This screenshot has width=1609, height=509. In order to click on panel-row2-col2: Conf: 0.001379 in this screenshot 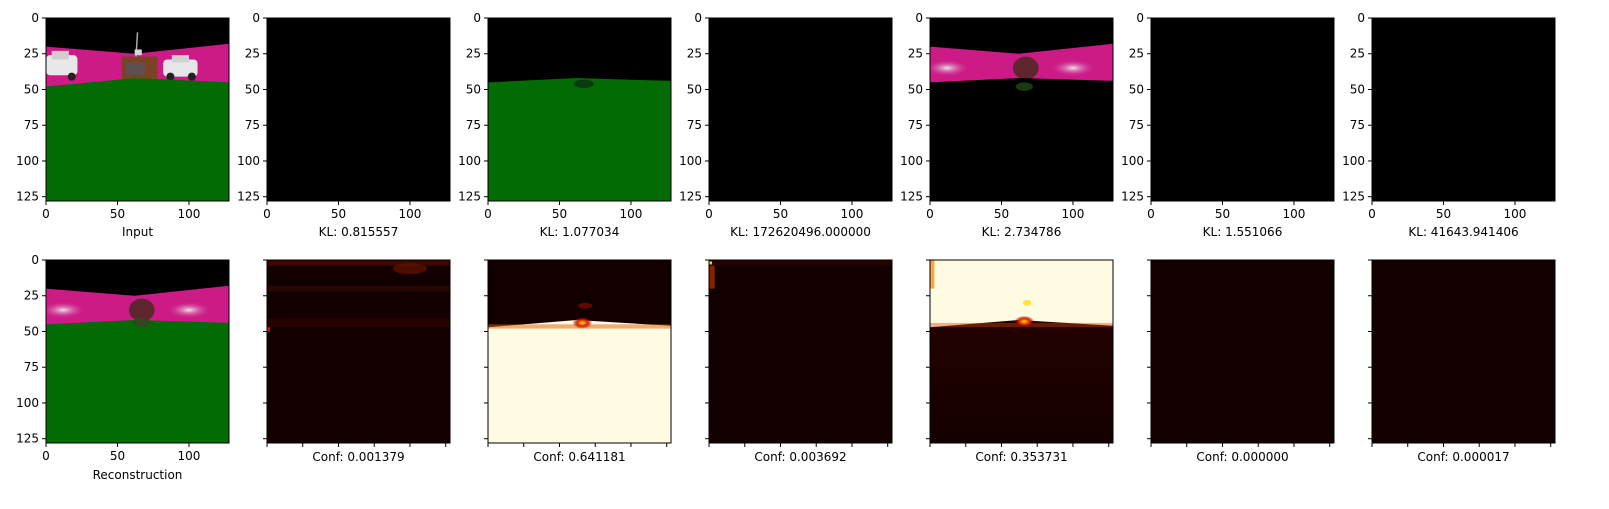, I will do `click(357, 361)`.